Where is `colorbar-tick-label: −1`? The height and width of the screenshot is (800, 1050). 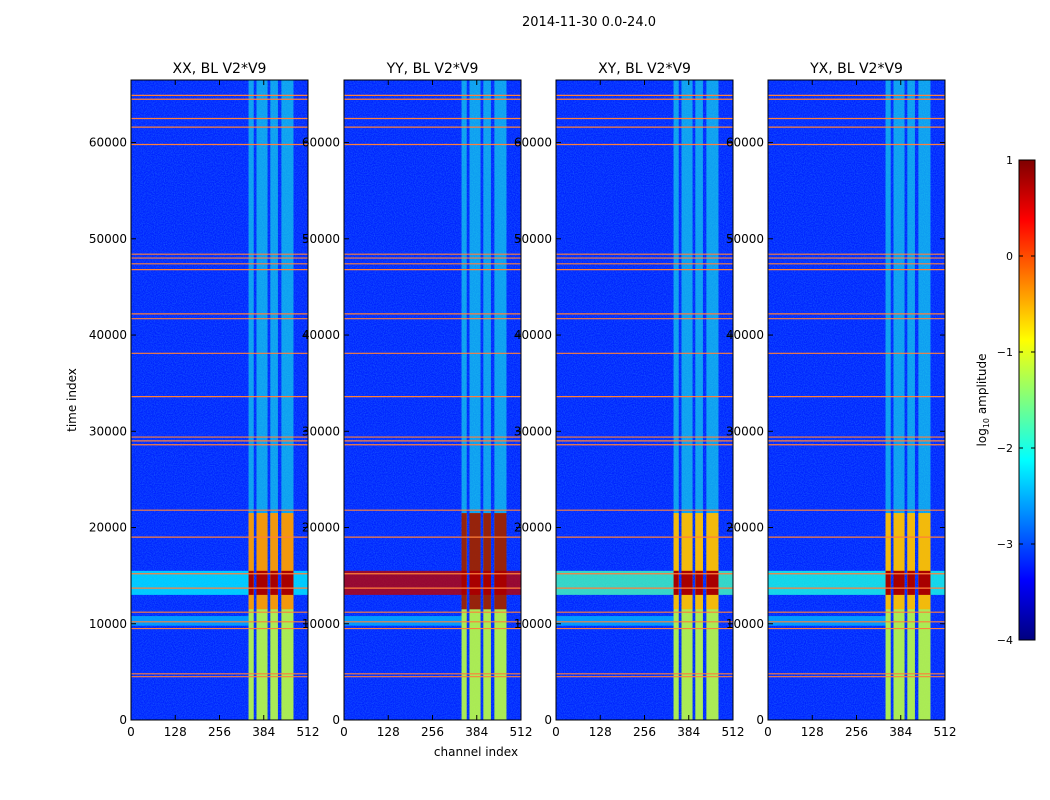
colorbar-tick-label: −1 is located at coordinates (1005, 352).